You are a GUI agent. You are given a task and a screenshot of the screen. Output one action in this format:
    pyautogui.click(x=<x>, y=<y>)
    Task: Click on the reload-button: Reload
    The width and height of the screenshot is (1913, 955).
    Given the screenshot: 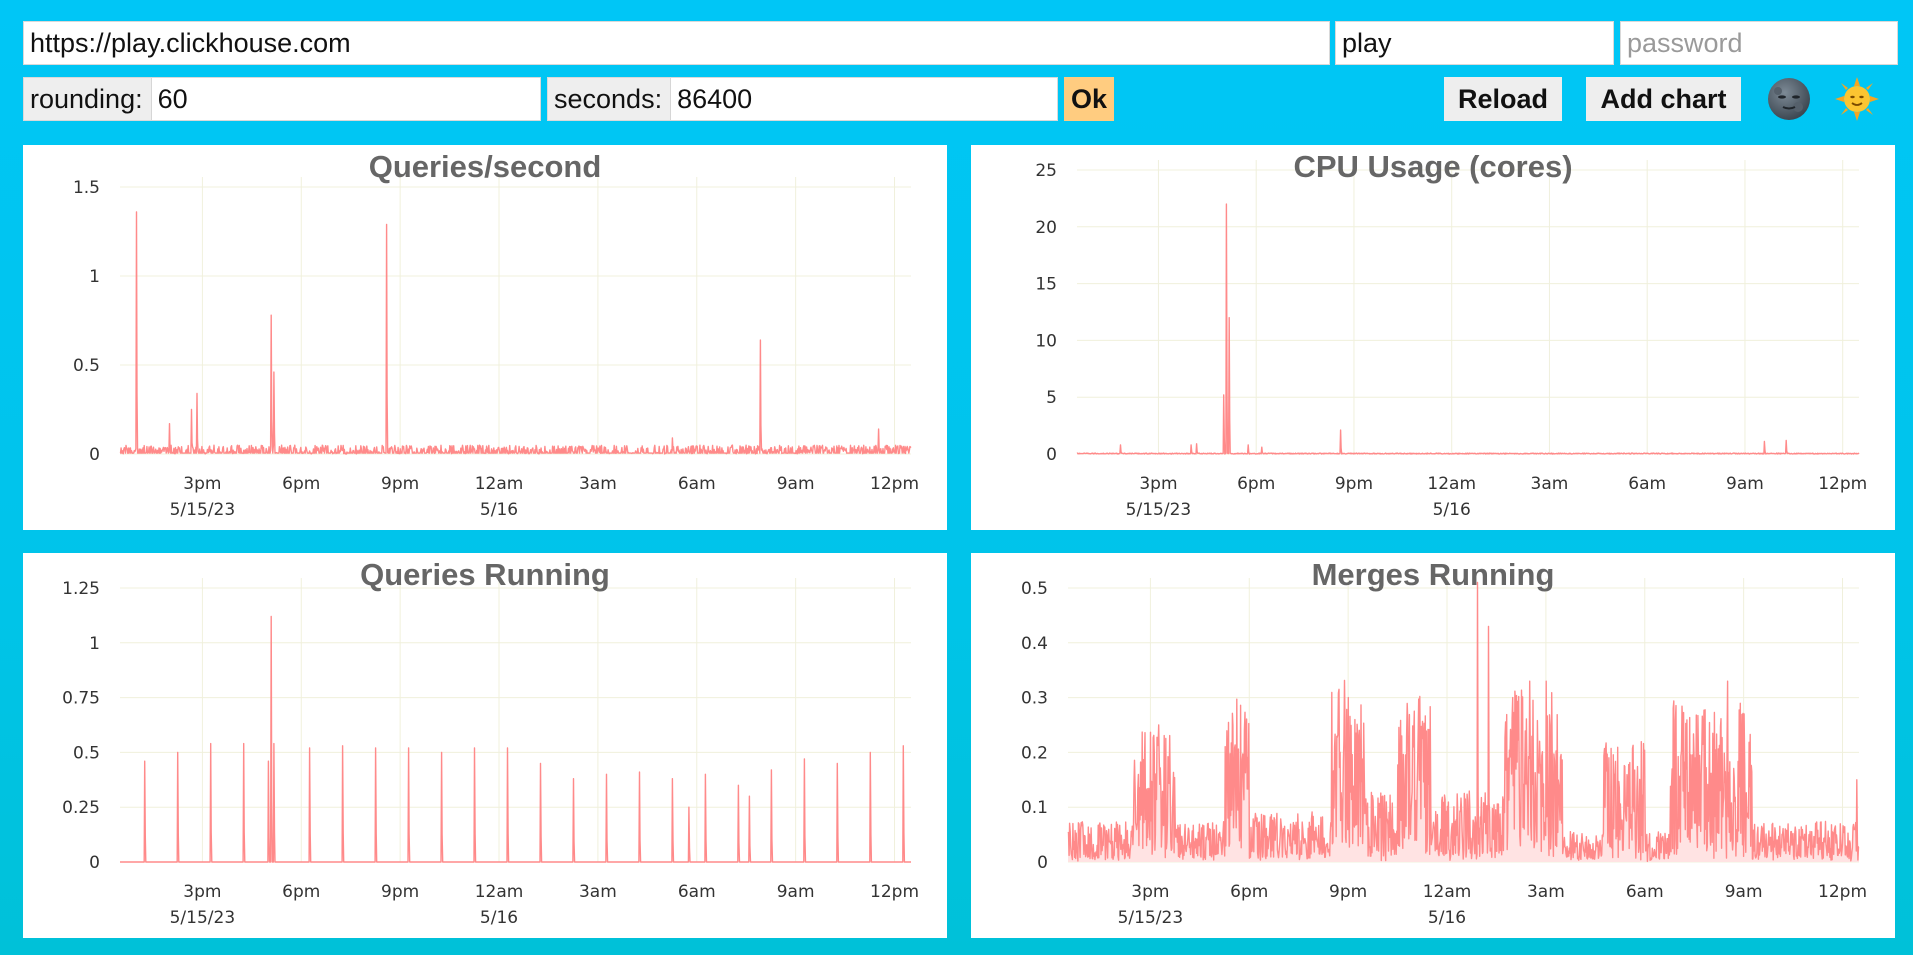 What is the action you would take?
    pyautogui.click(x=1503, y=99)
    